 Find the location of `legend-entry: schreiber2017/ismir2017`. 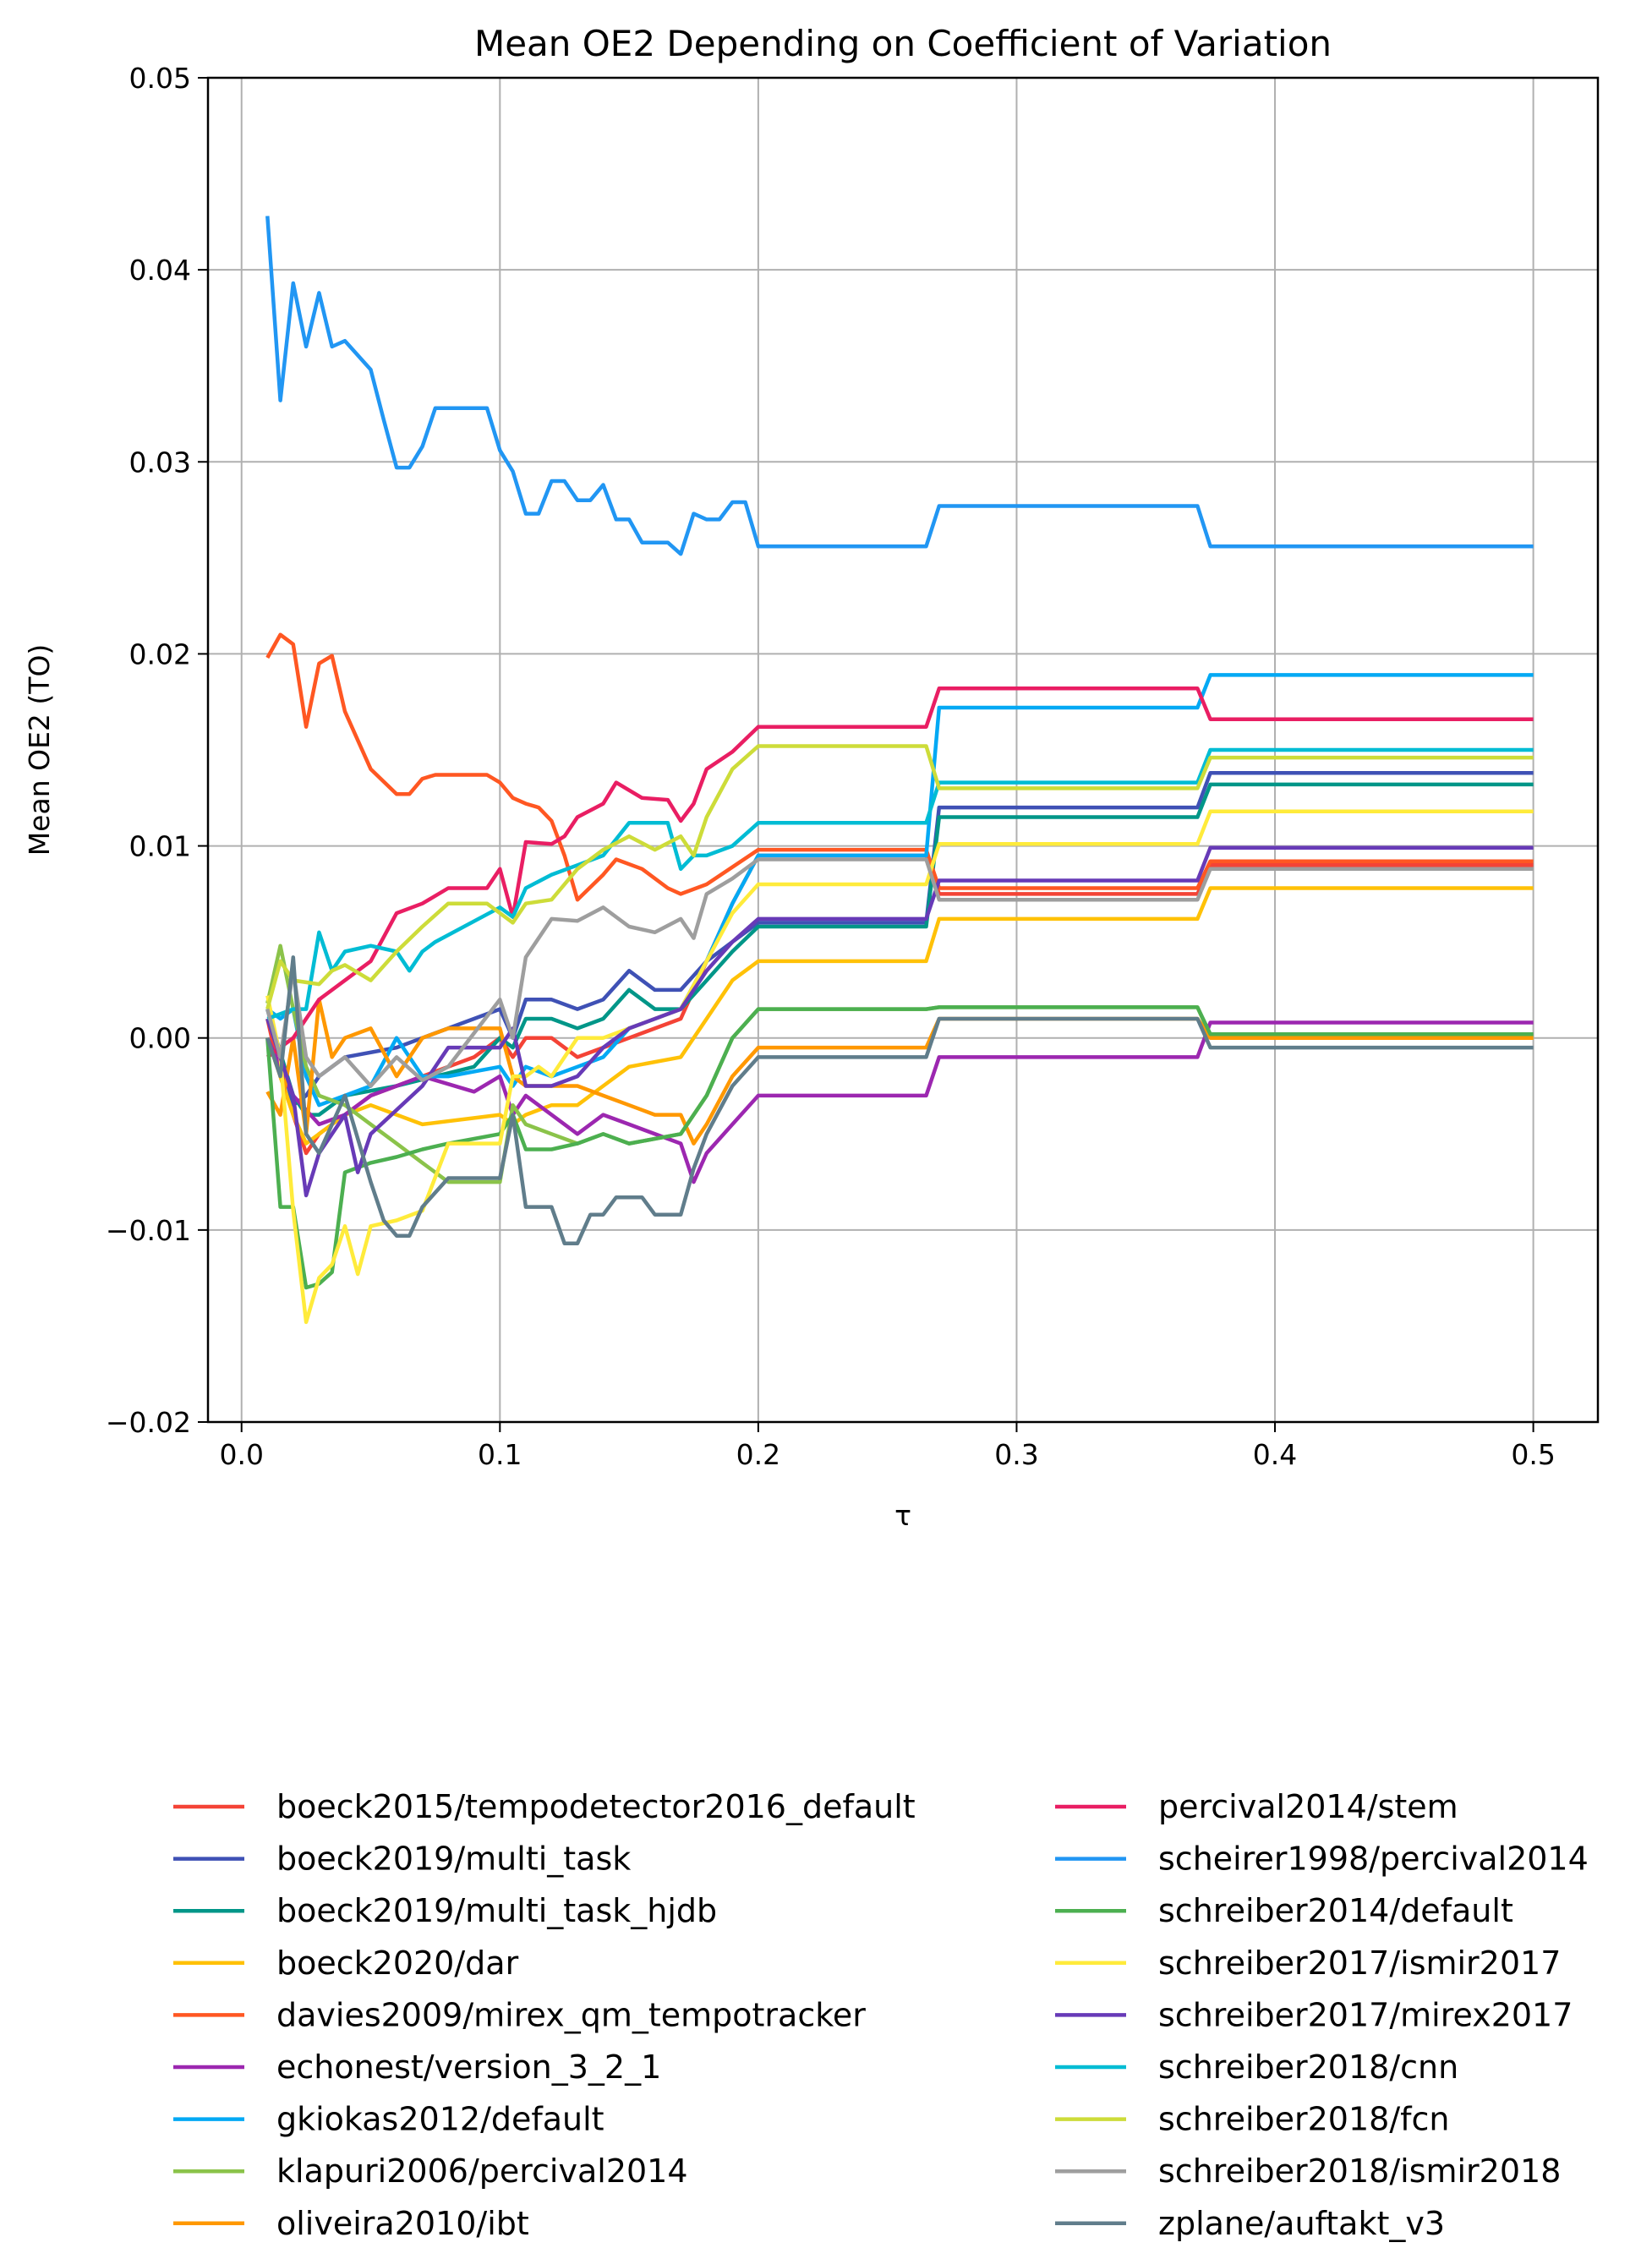

legend-entry: schreiber2017/ismir2017 is located at coordinates (1359, 1963).